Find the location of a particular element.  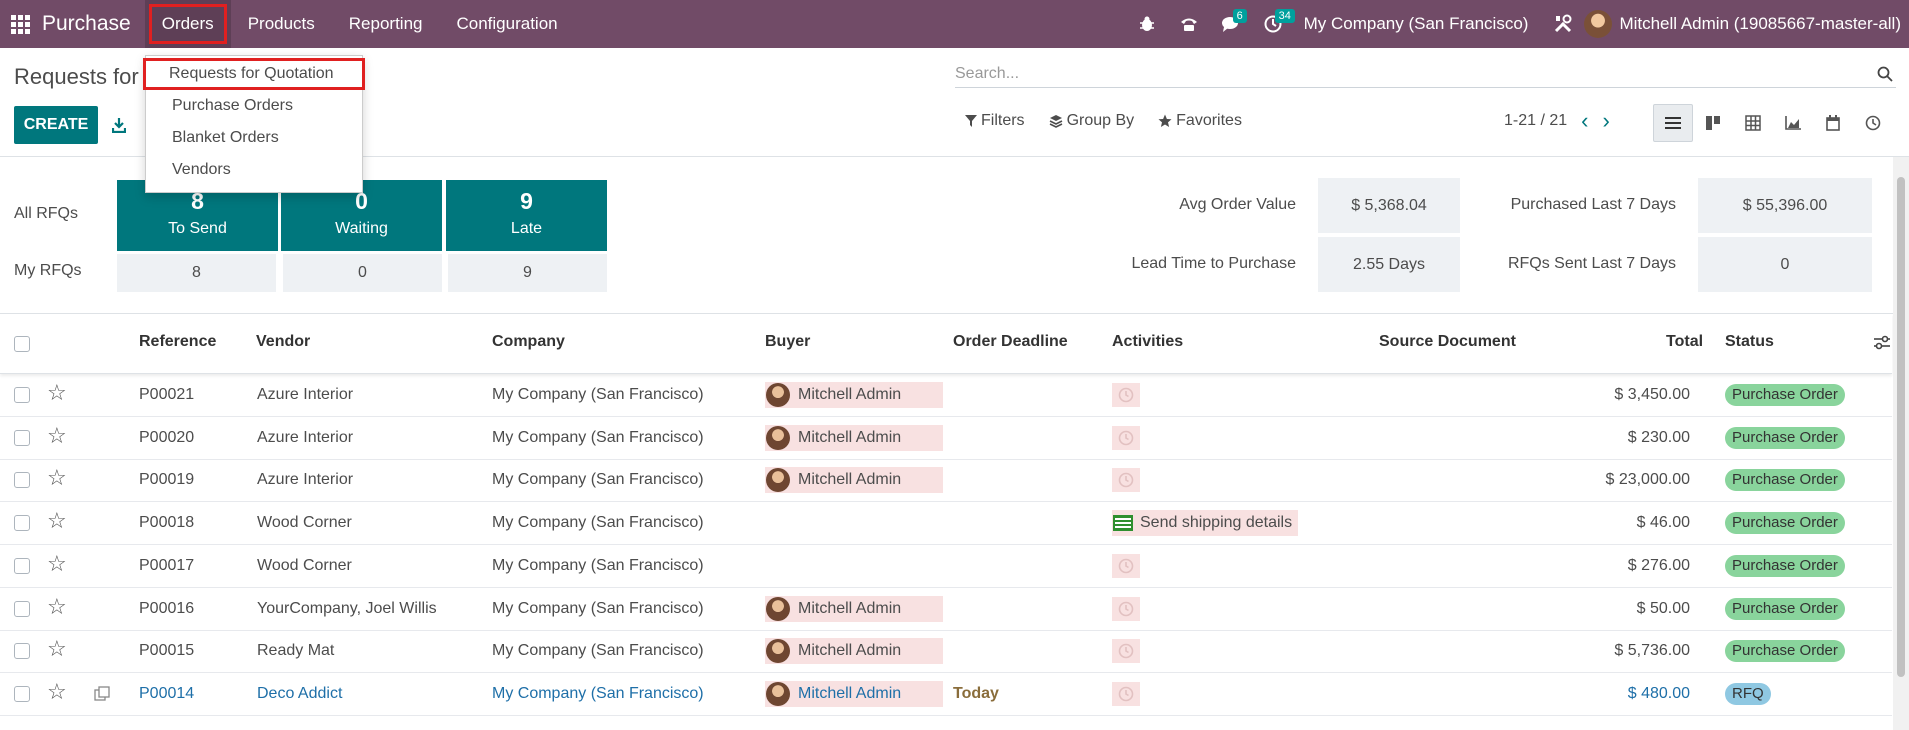

cell-vendor: Deco Addict is located at coordinates (300, 693).